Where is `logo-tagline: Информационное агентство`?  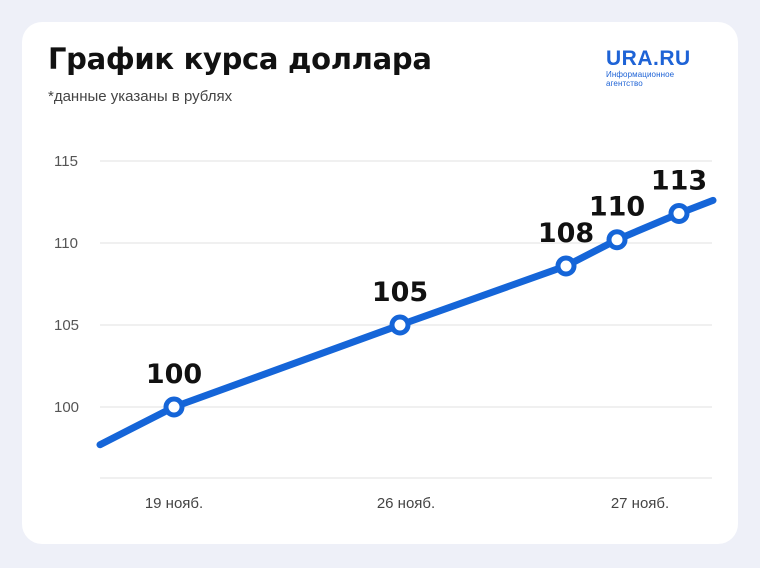 logo-tagline: Информационное агентство is located at coordinates (640, 79).